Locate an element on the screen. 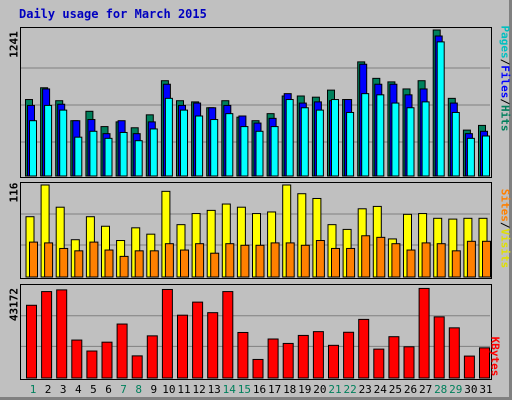 The width and height of the screenshot is (512, 400). day-label: 13 is located at coordinates (214, 389).